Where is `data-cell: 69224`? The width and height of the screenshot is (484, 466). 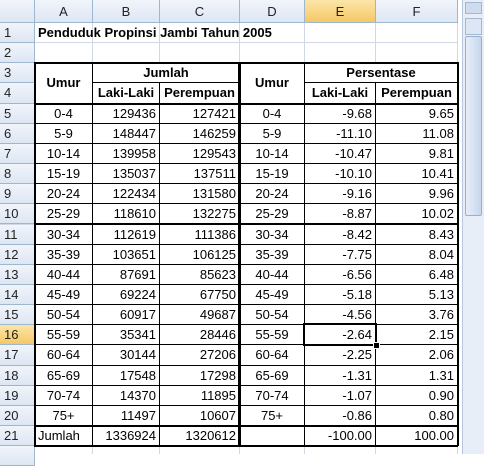
data-cell: 69224 is located at coordinates (126, 294).